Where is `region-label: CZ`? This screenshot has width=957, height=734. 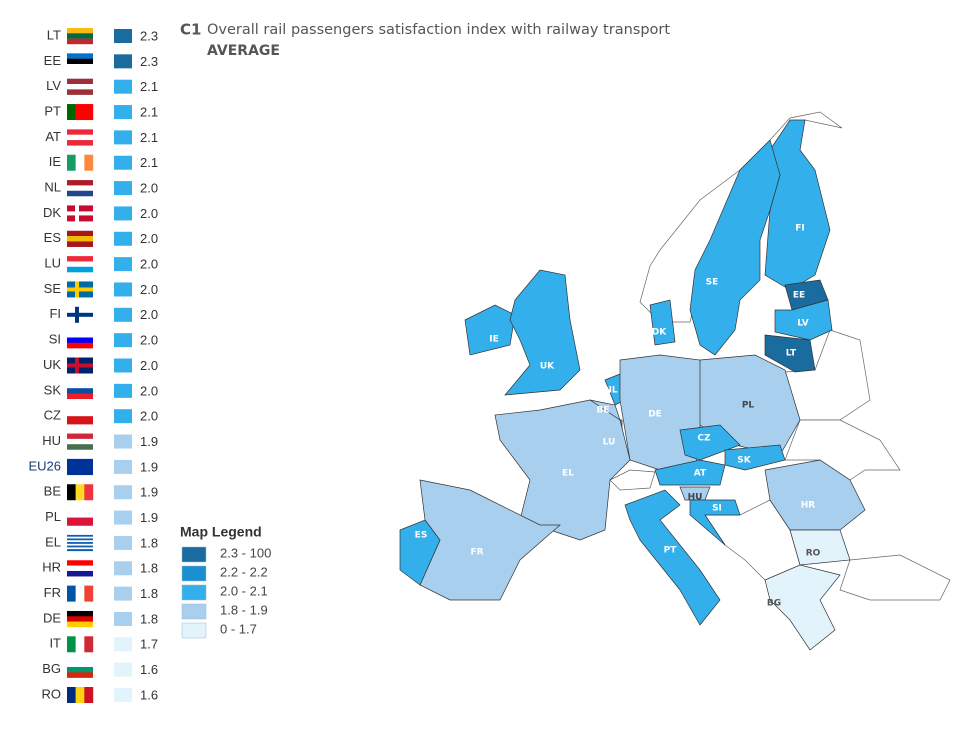 region-label: CZ is located at coordinates (704, 439).